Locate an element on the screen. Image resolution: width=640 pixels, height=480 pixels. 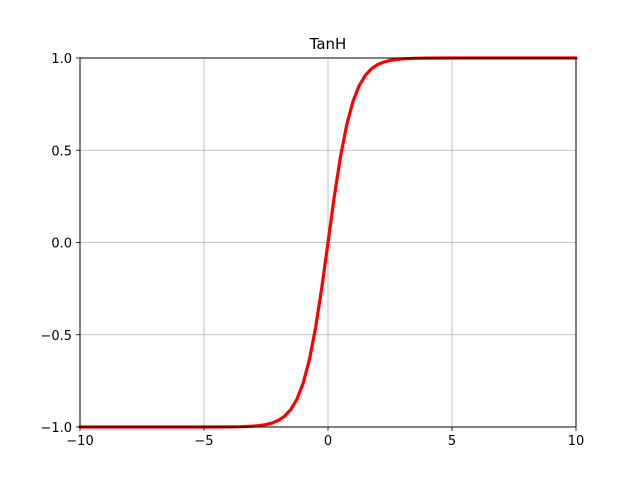
y-tick-label: −1.0 is located at coordinates (56, 428).